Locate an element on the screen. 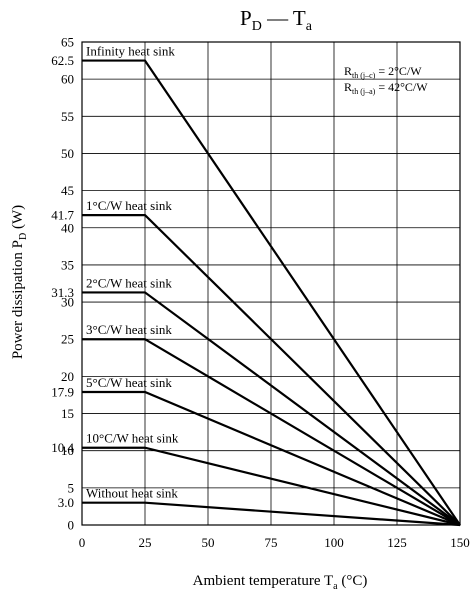  series-label: Without heat sink is located at coordinates (132, 493).